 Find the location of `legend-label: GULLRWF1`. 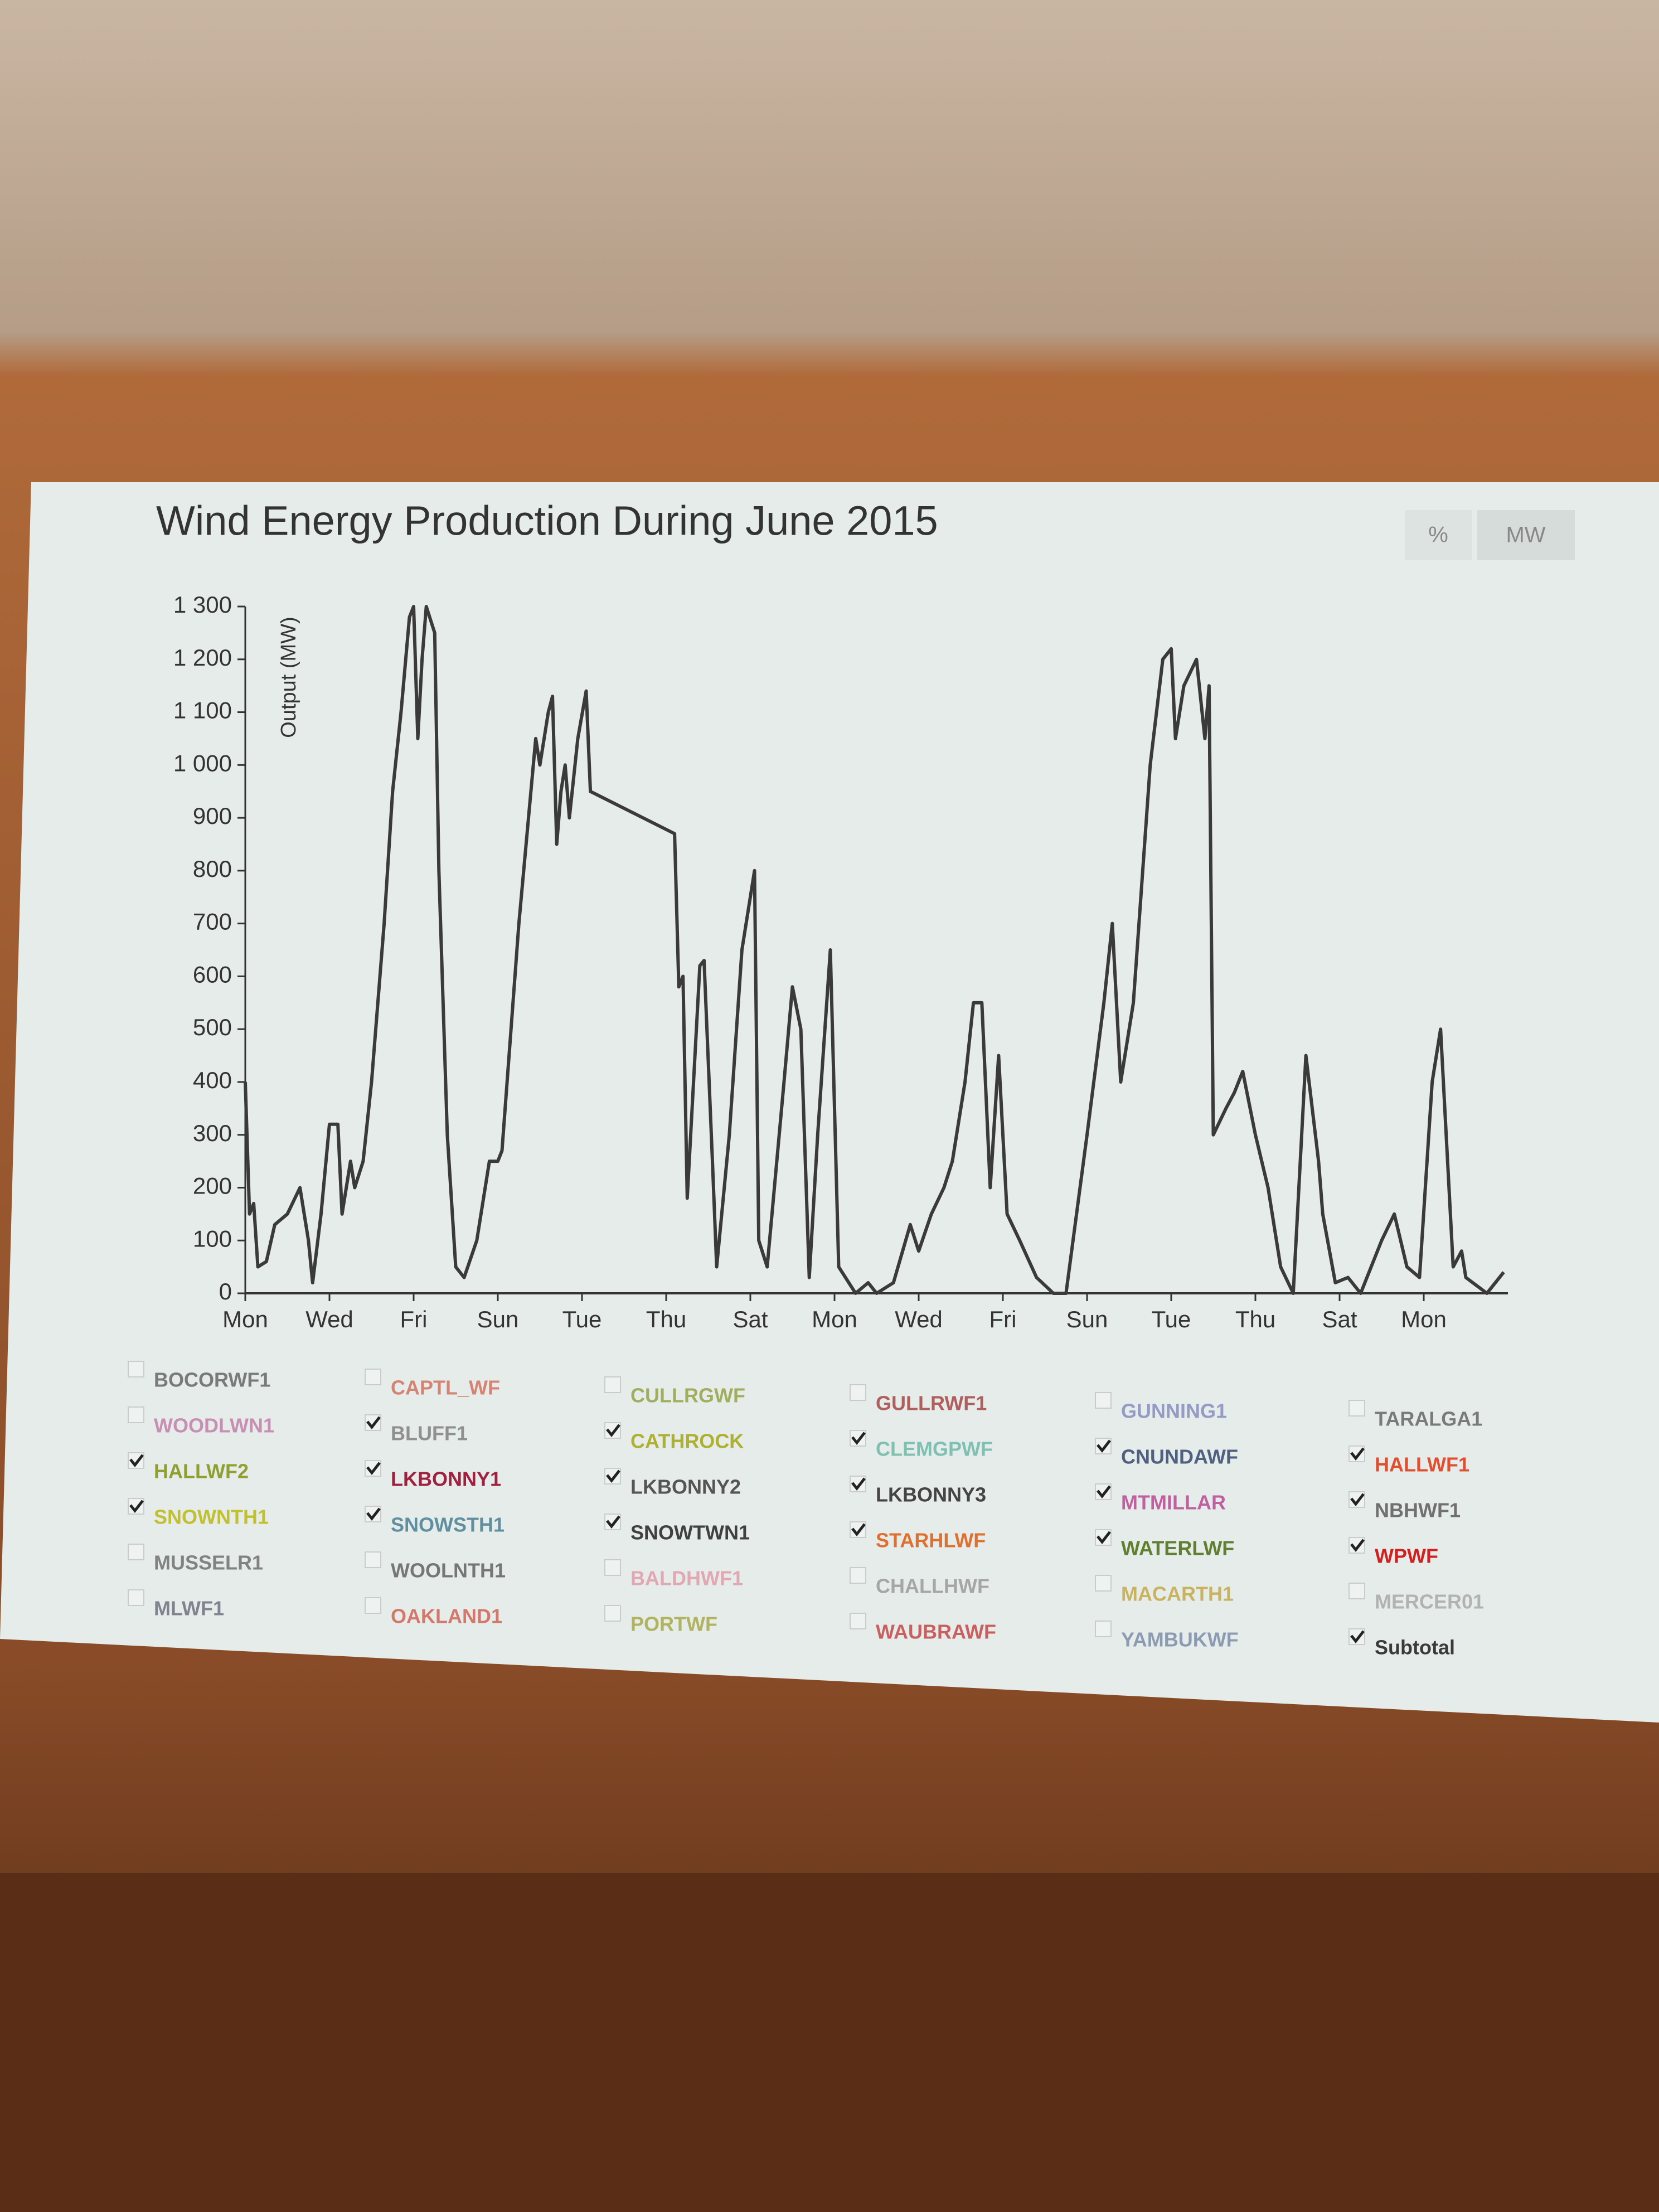

legend-label: GULLRWF1 is located at coordinates (932, 1404).